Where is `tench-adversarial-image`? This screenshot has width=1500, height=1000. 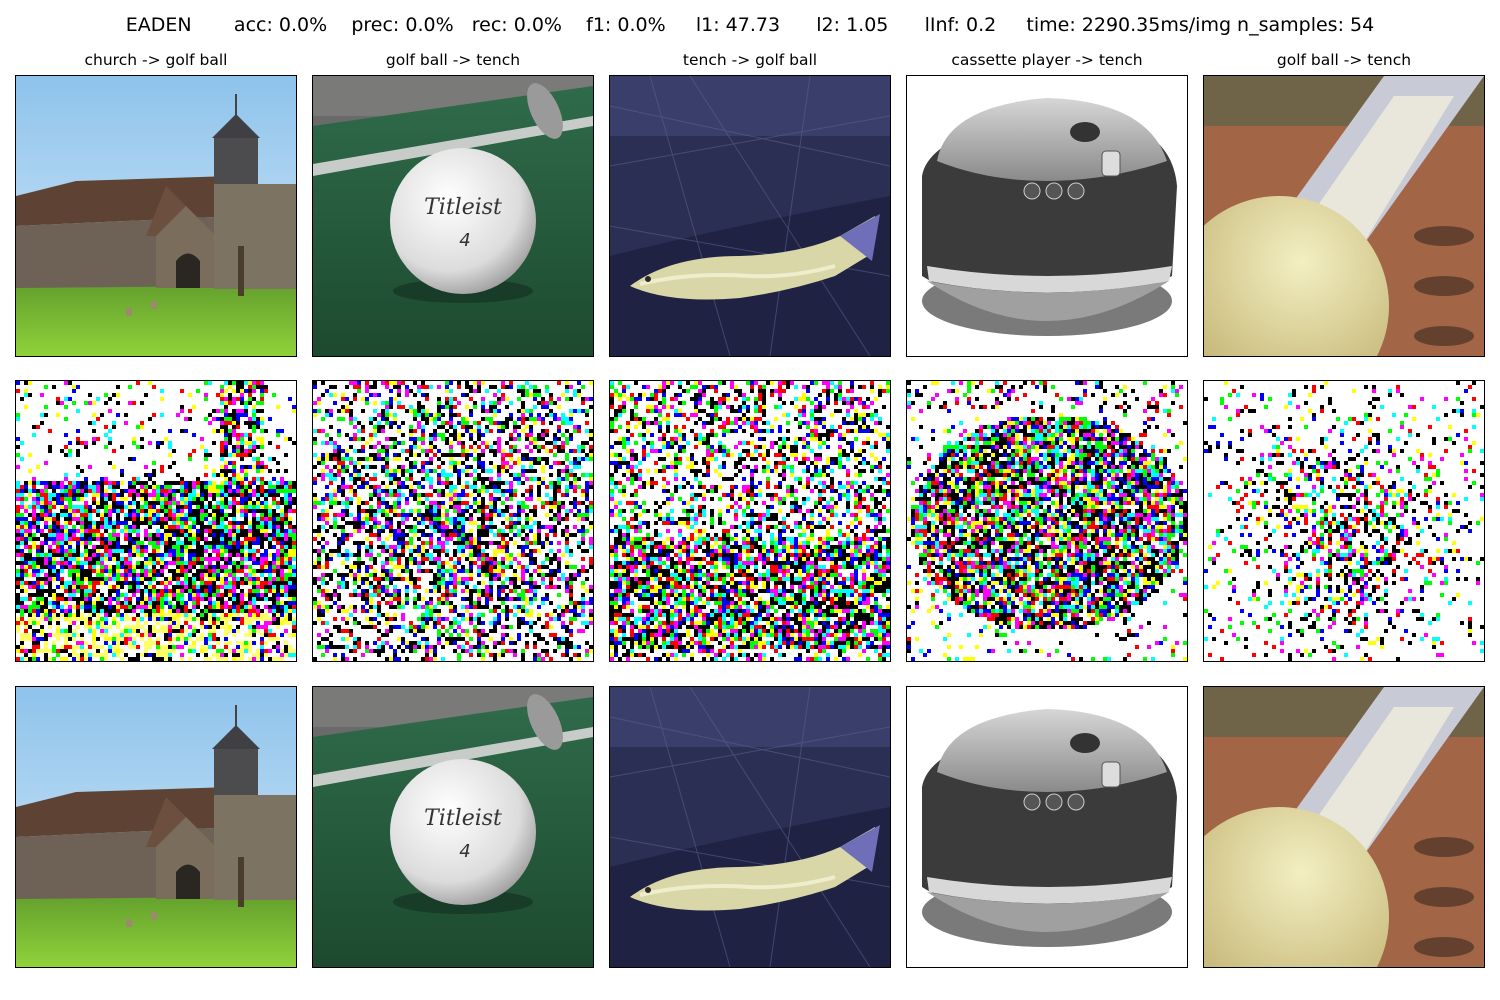
tench-adversarial-image is located at coordinates (750, 827).